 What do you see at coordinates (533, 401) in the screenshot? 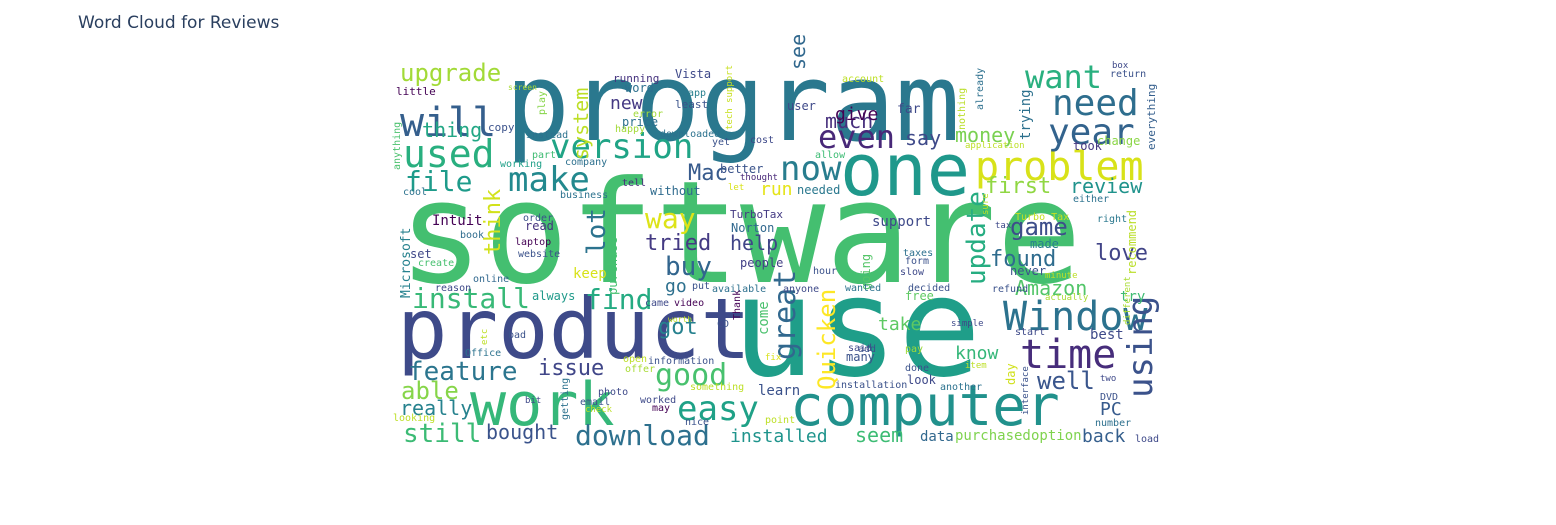
I see `word-bit: bit` at bounding box center [533, 401].